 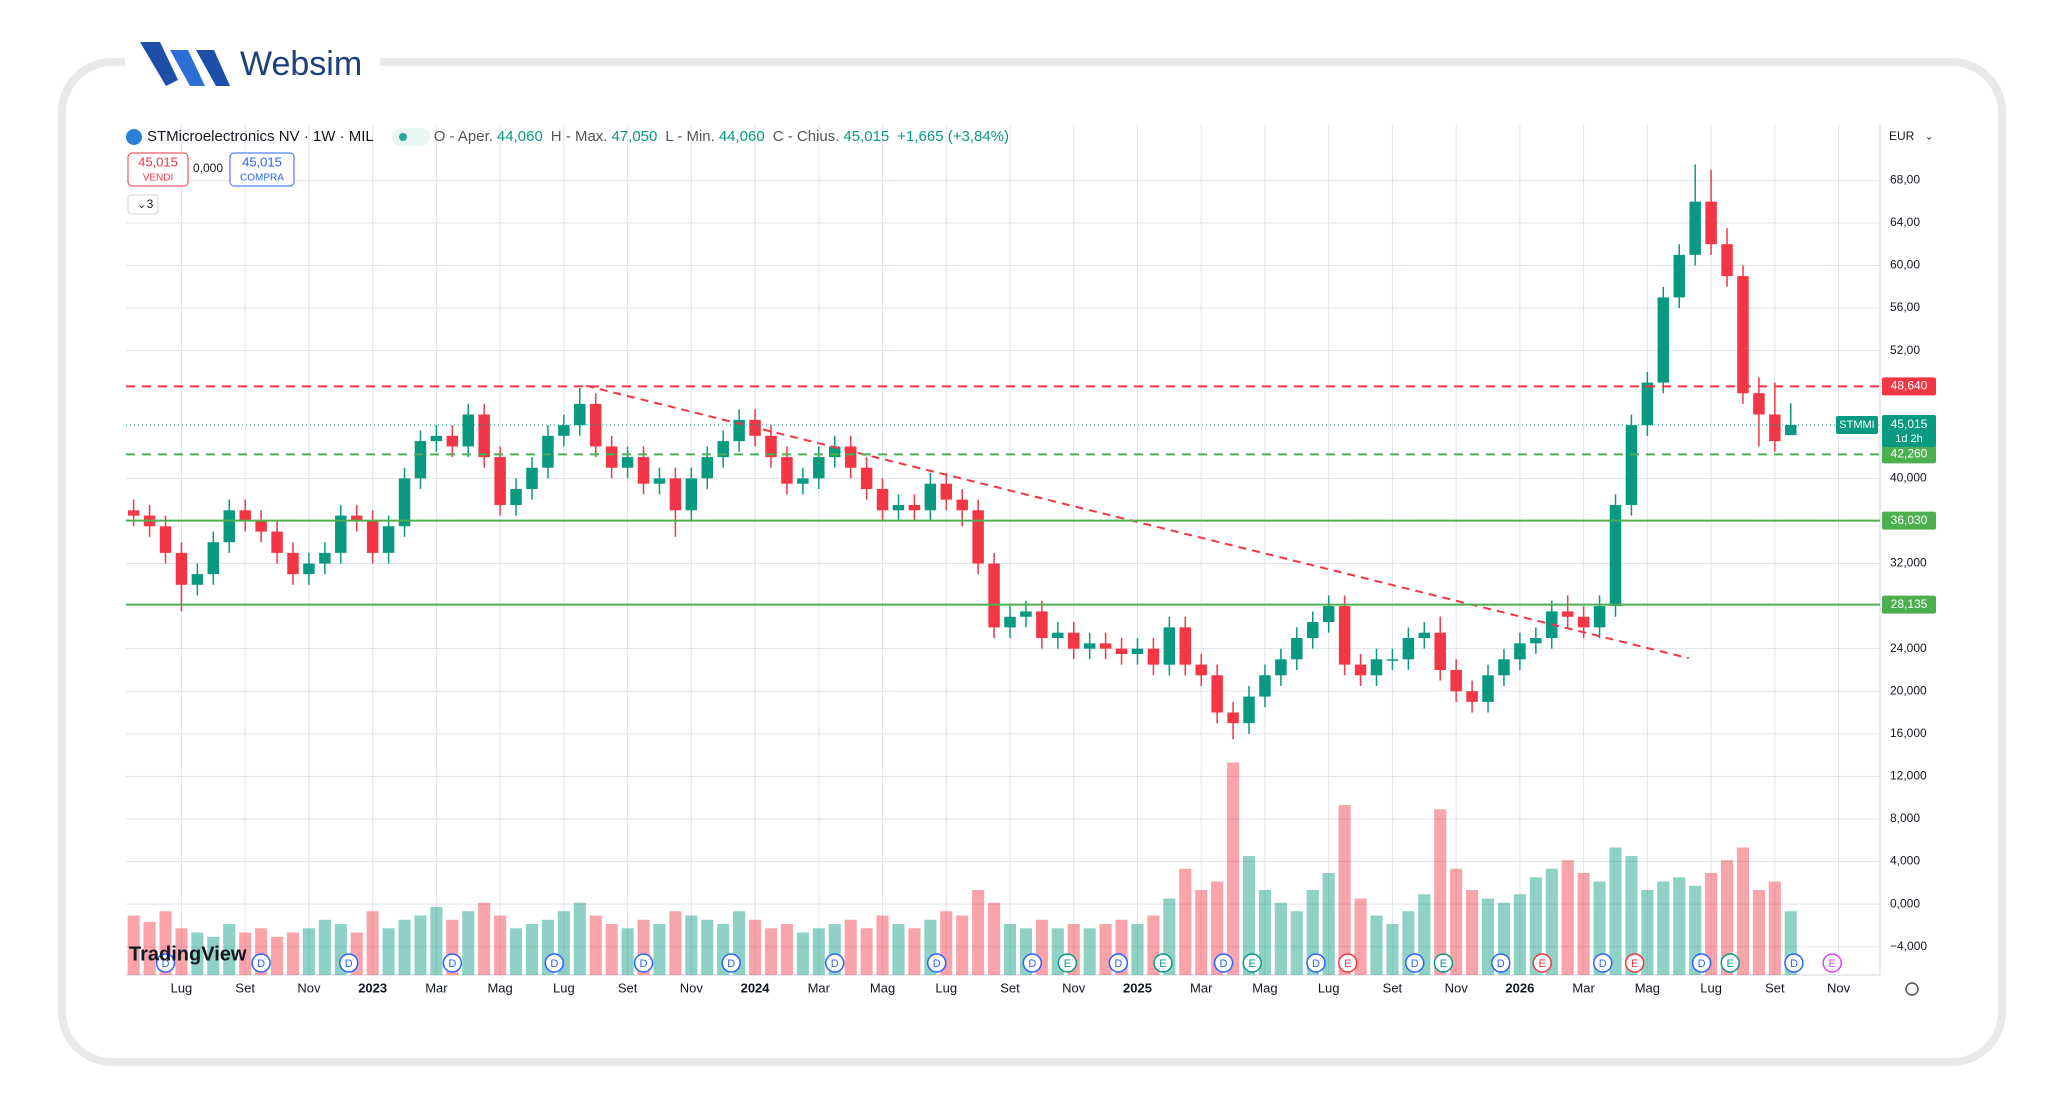 I want to click on indicator-toggle, so click(x=143, y=204).